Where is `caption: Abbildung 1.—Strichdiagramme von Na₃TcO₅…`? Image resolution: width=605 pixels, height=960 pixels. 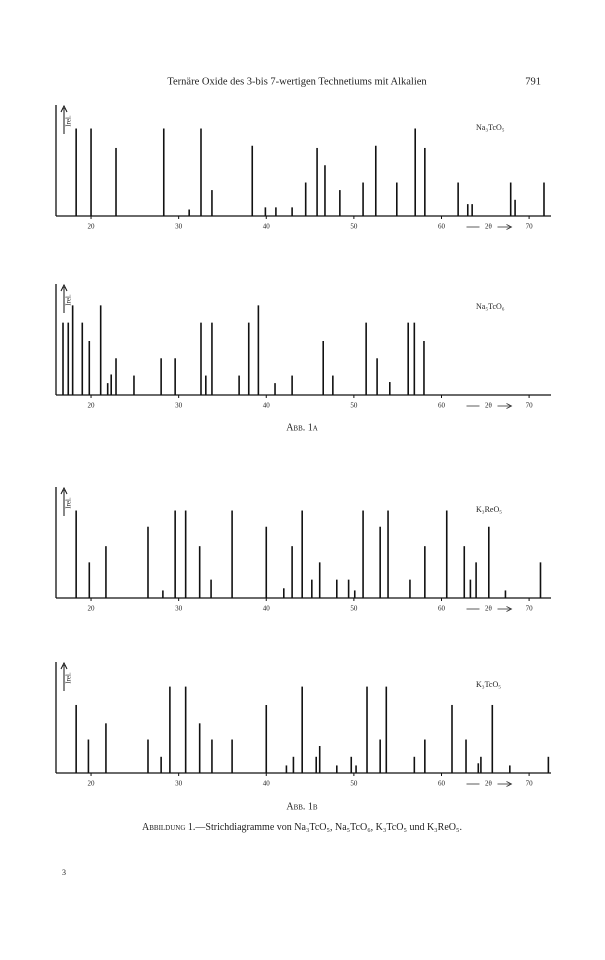 caption: Abbildung 1.—Strichdiagramme von Na₃TcO₅… is located at coordinates (302, 827).